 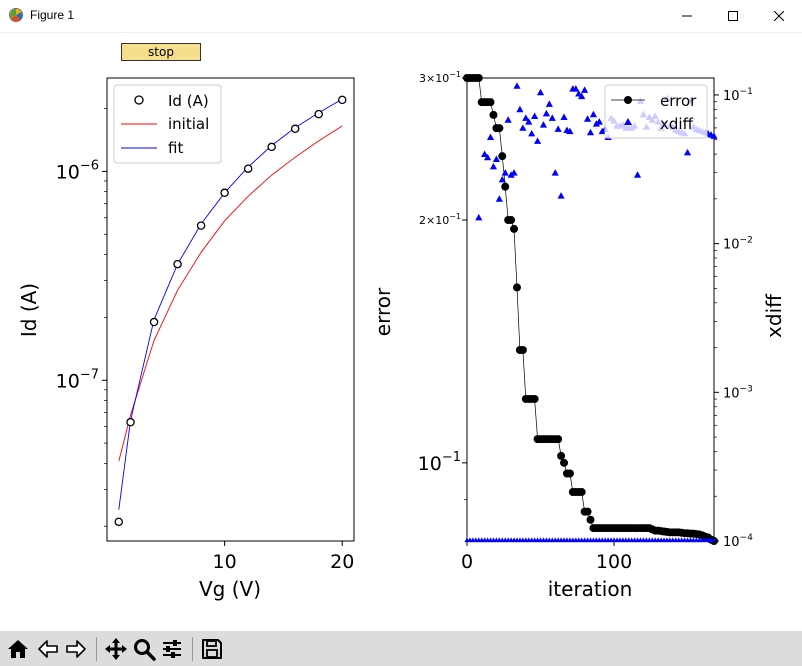 What do you see at coordinates (188, 101) in the screenshot?
I see `left-legend-label-0: Id (A)` at bounding box center [188, 101].